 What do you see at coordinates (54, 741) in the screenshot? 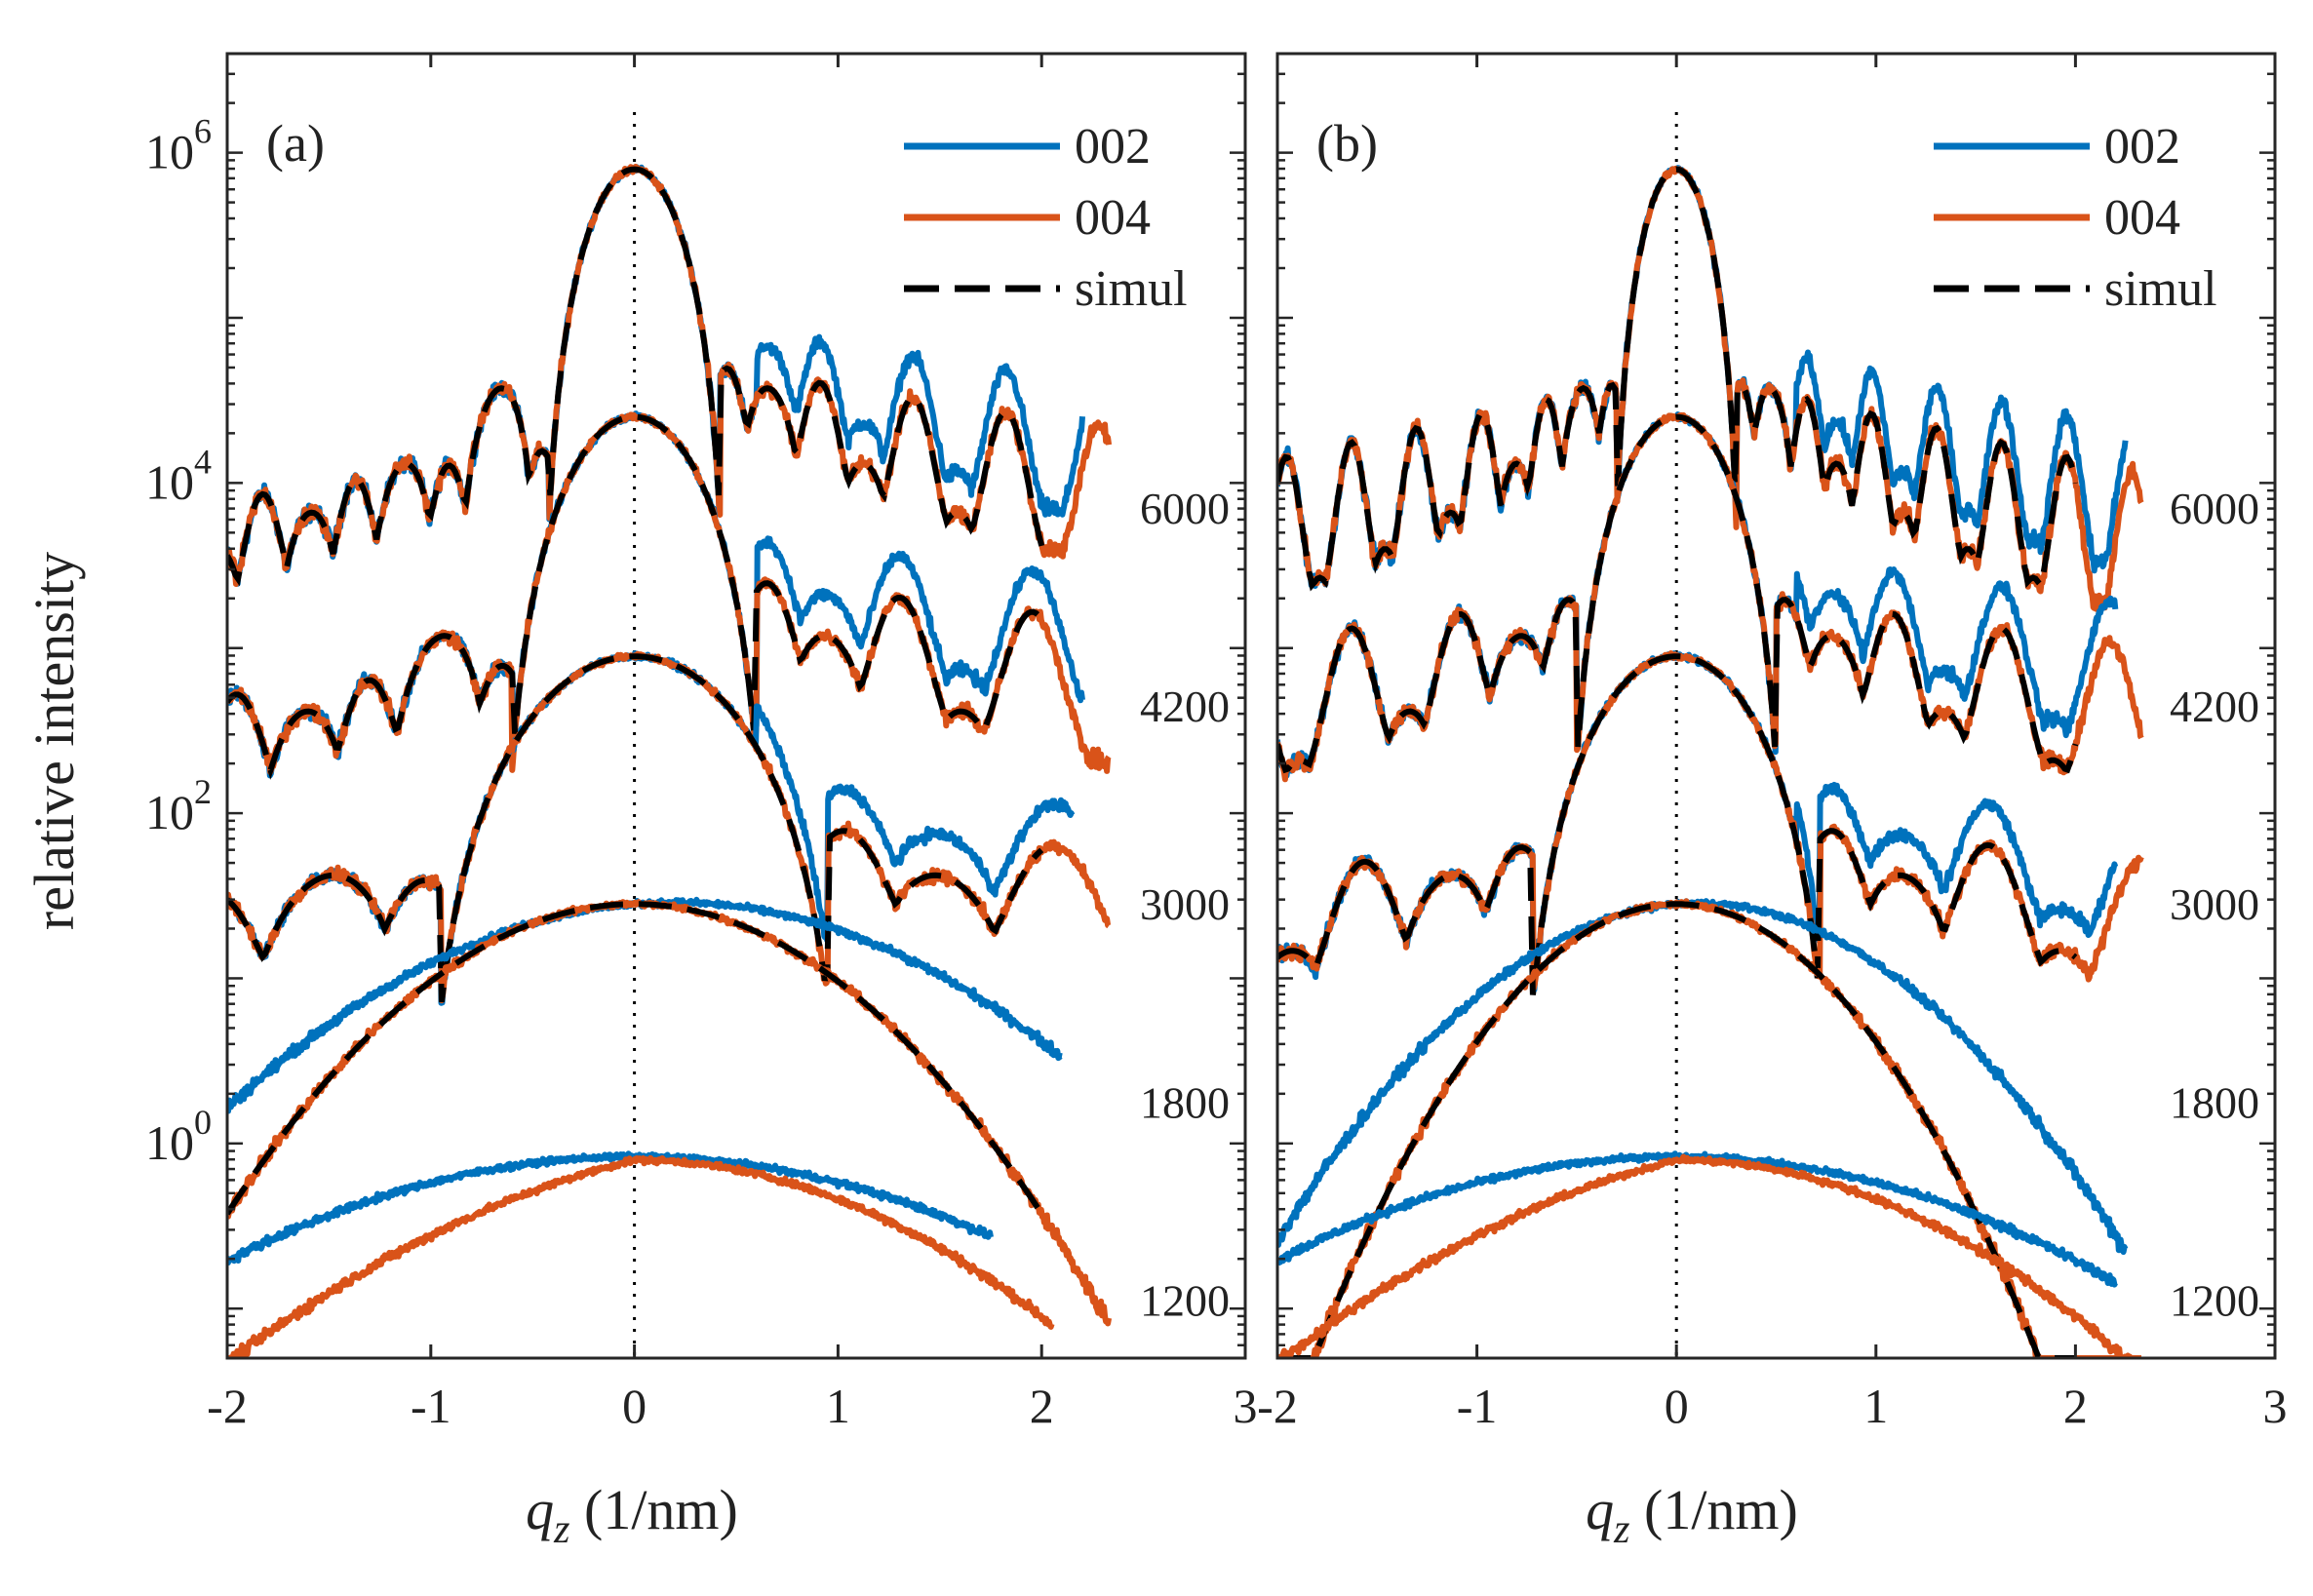
I see `y-axis-title: relative intensity` at bounding box center [54, 741].